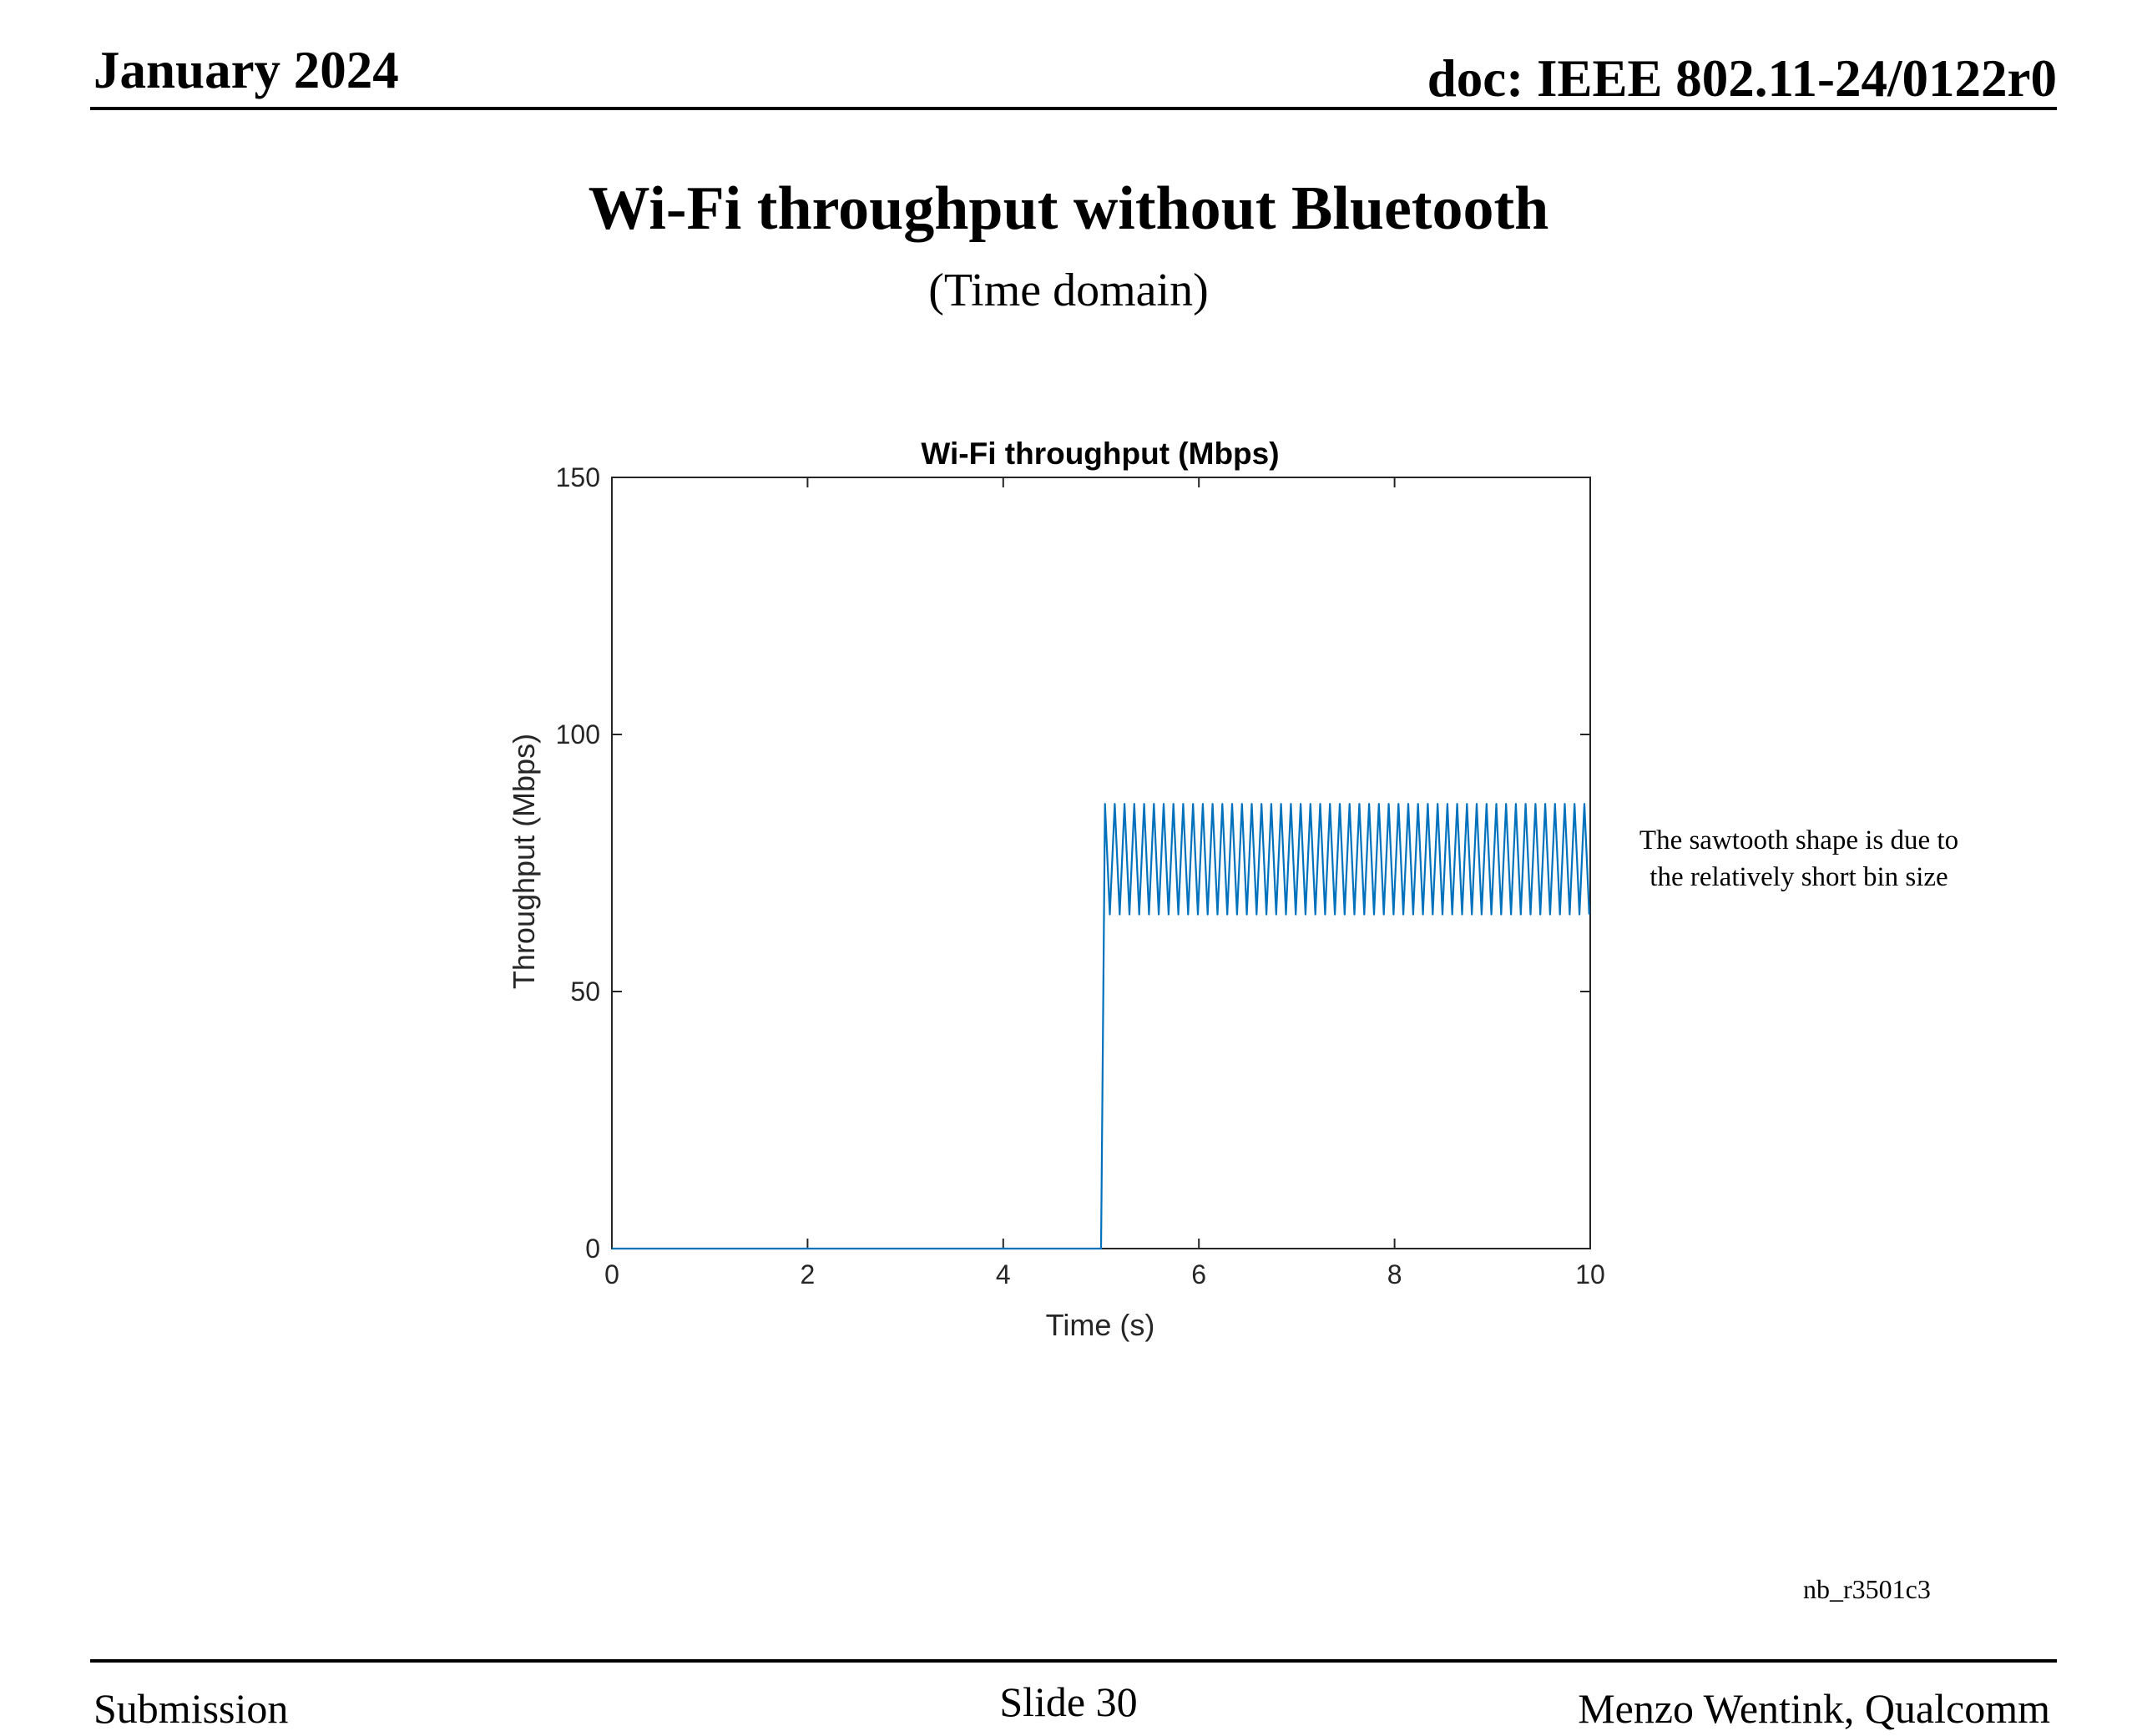 The width and height of the screenshot is (2137, 1736). What do you see at coordinates (1068, 1701) in the screenshot?
I see `footer-slide-number: Slide 30` at bounding box center [1068, 1701].